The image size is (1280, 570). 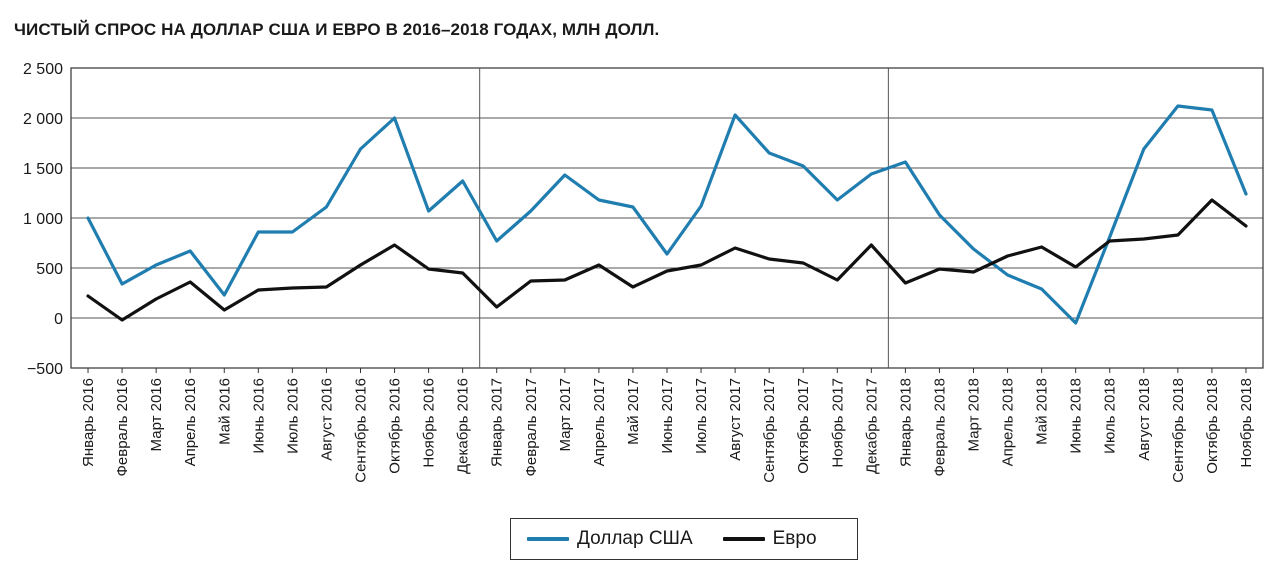 What do you see at coordinates (701, 416) in the screenshot?
I see `x-tick-label: Июль 2017` at bounding box center [701, 416].